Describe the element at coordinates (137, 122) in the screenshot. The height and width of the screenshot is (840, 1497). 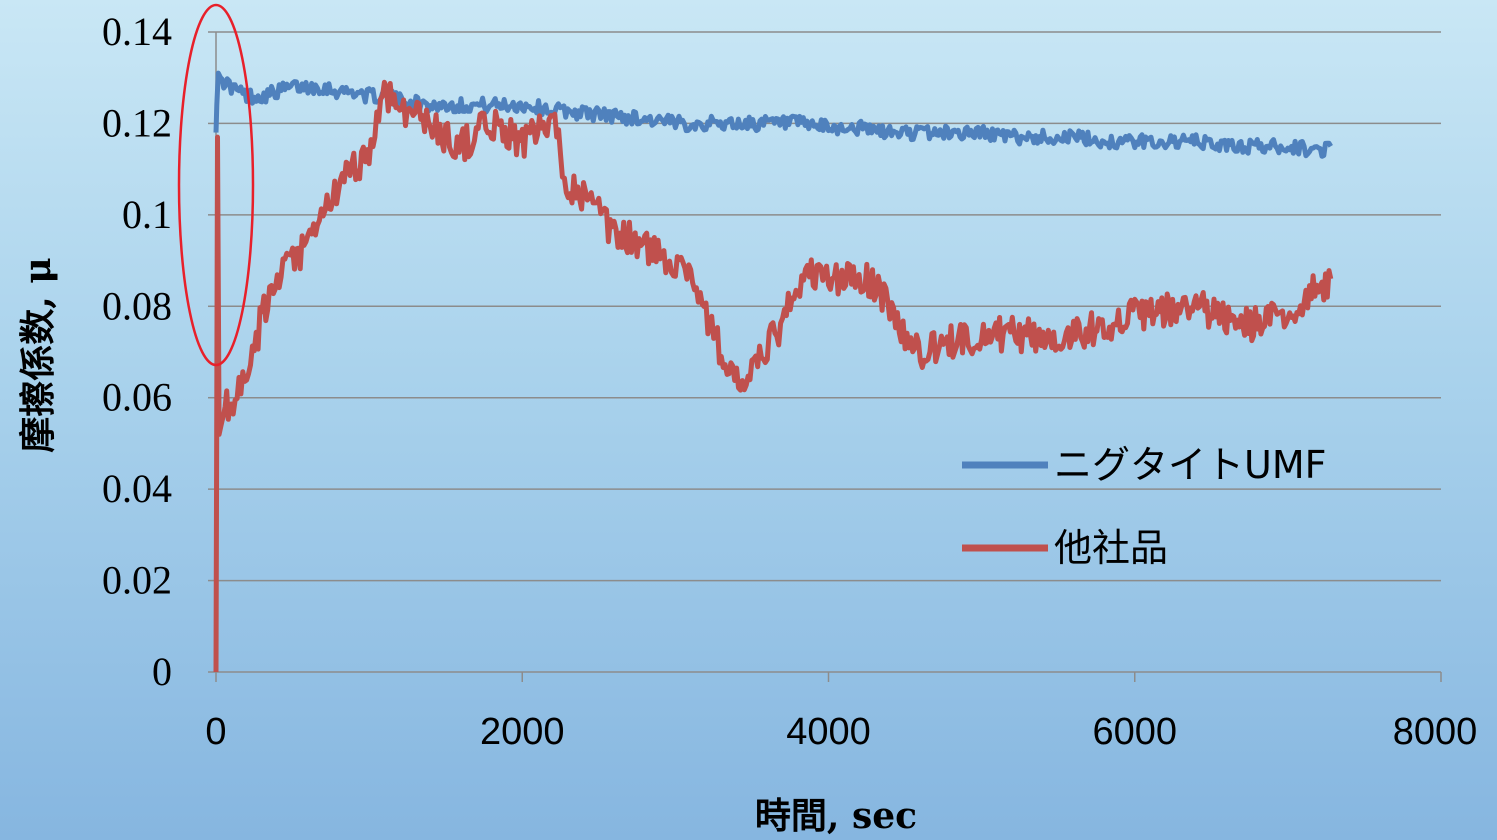
I see `y-tick-label: 0.12` at that location.